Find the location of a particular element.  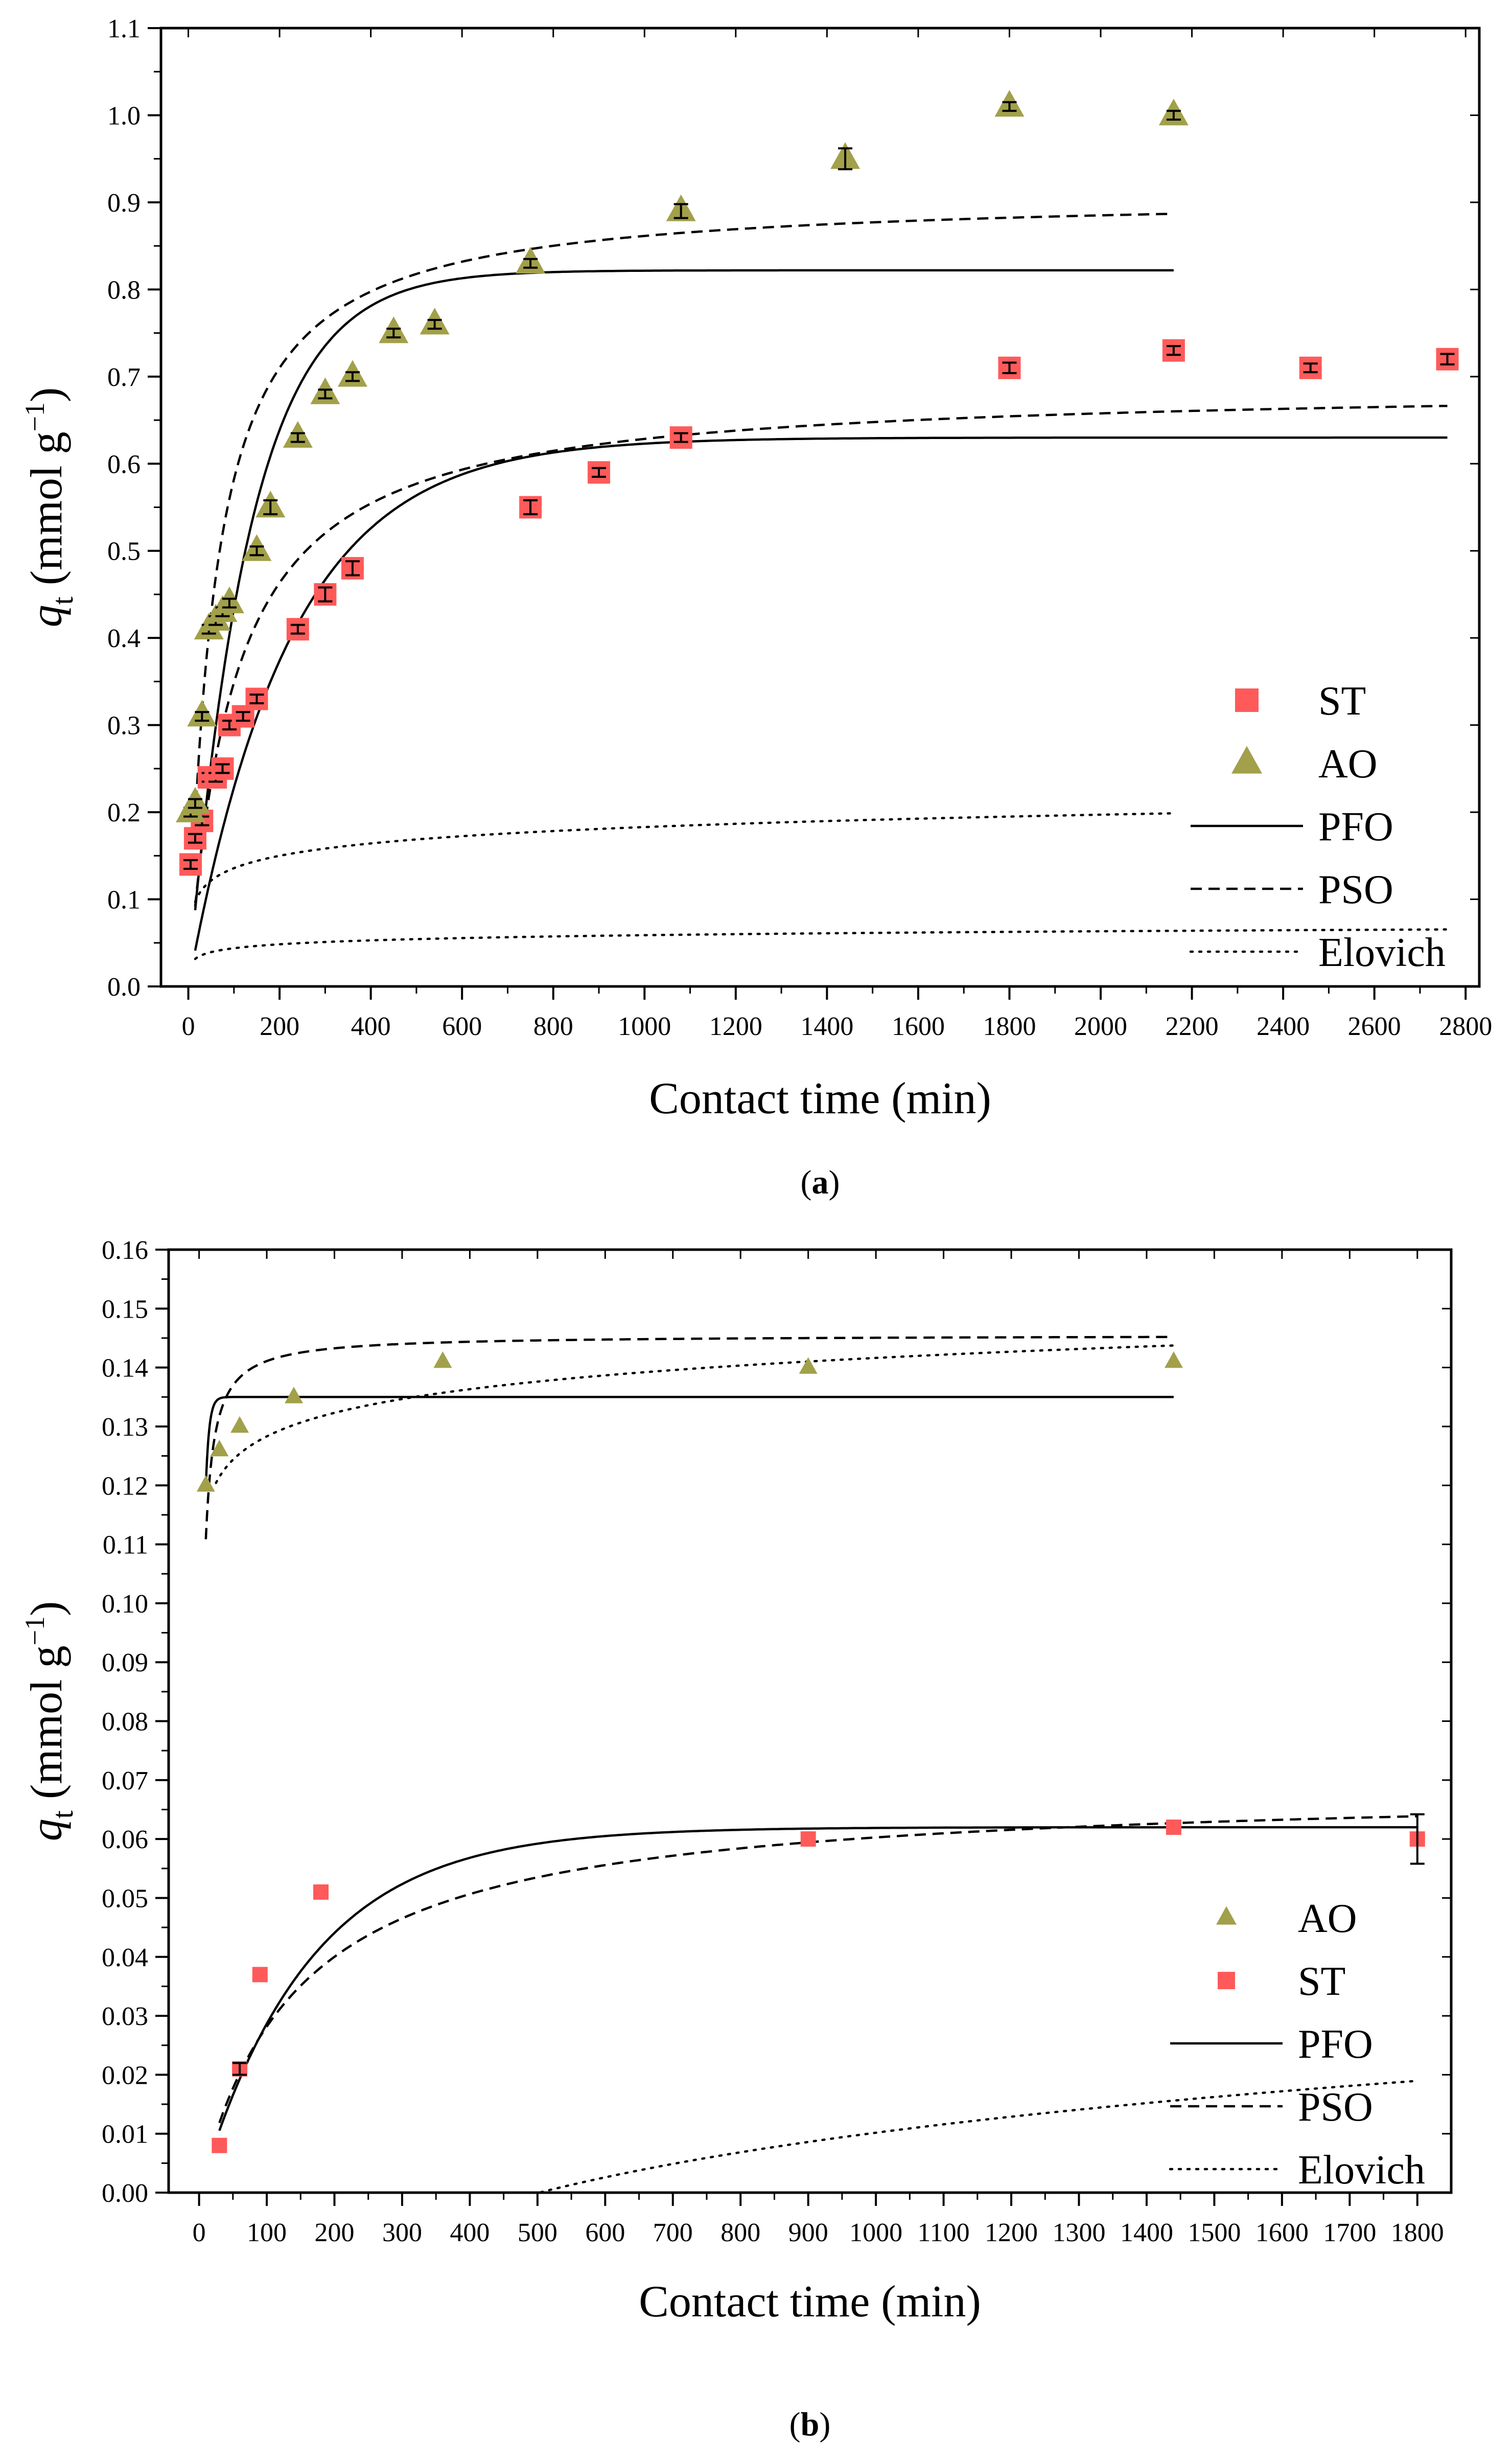

panel-caption: (b) is located at coordinates (810, 2424).